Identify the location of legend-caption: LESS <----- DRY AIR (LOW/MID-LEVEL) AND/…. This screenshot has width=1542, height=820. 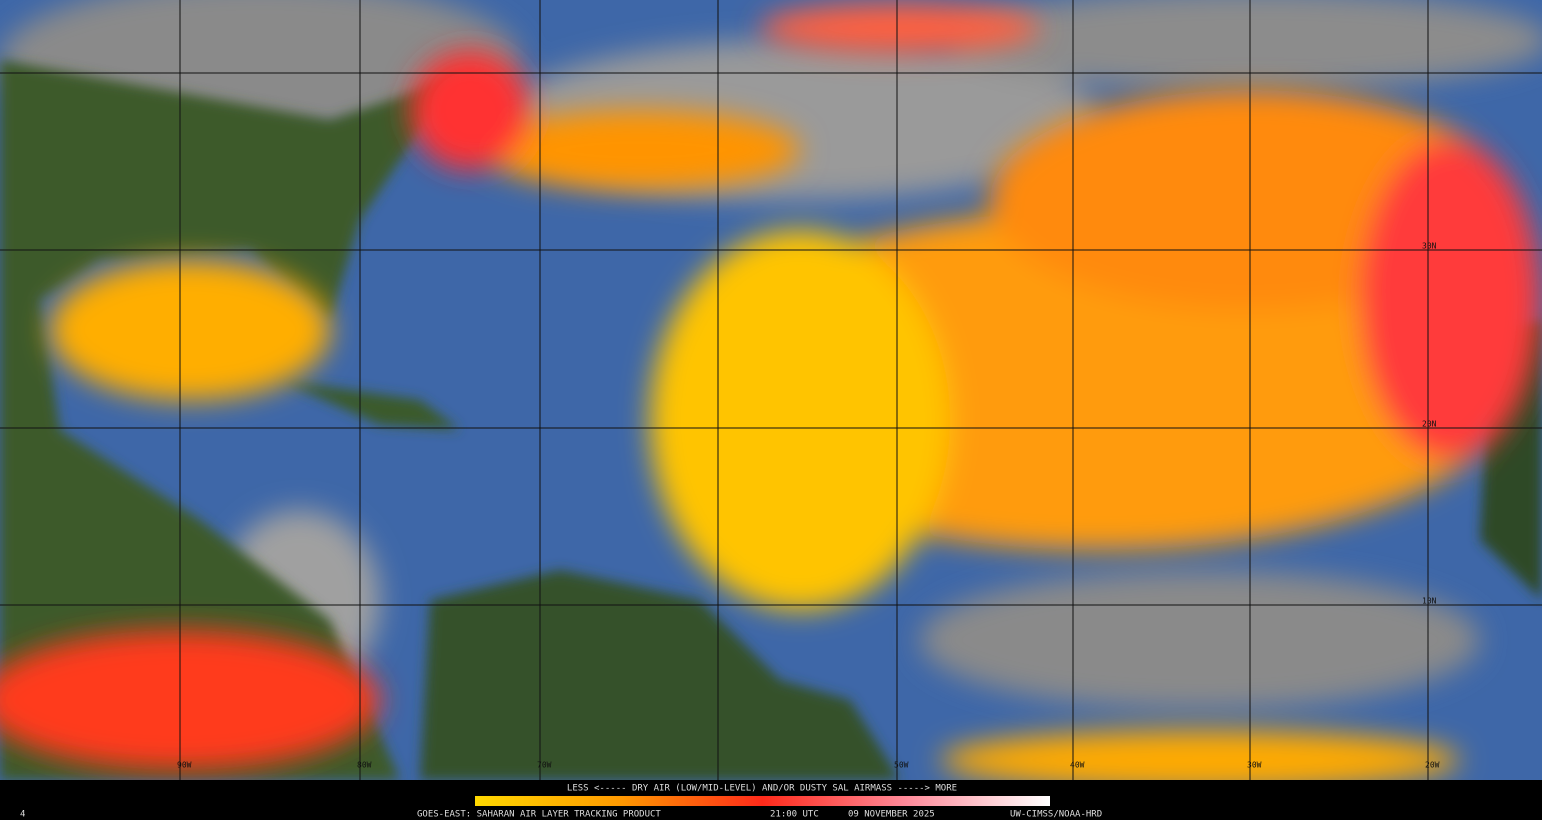
(762, 789).